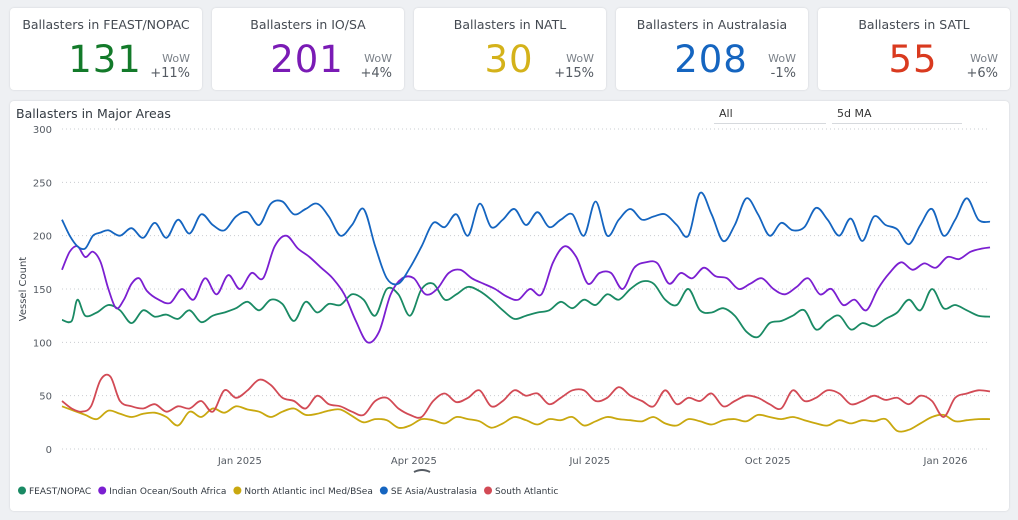 The width and height of the screenshot is (1018, 520). What do you see at coordinates (23, 289) in the screenshot?
I see `y-axis-label: Vessel Count` at bounding box center [23, 289].